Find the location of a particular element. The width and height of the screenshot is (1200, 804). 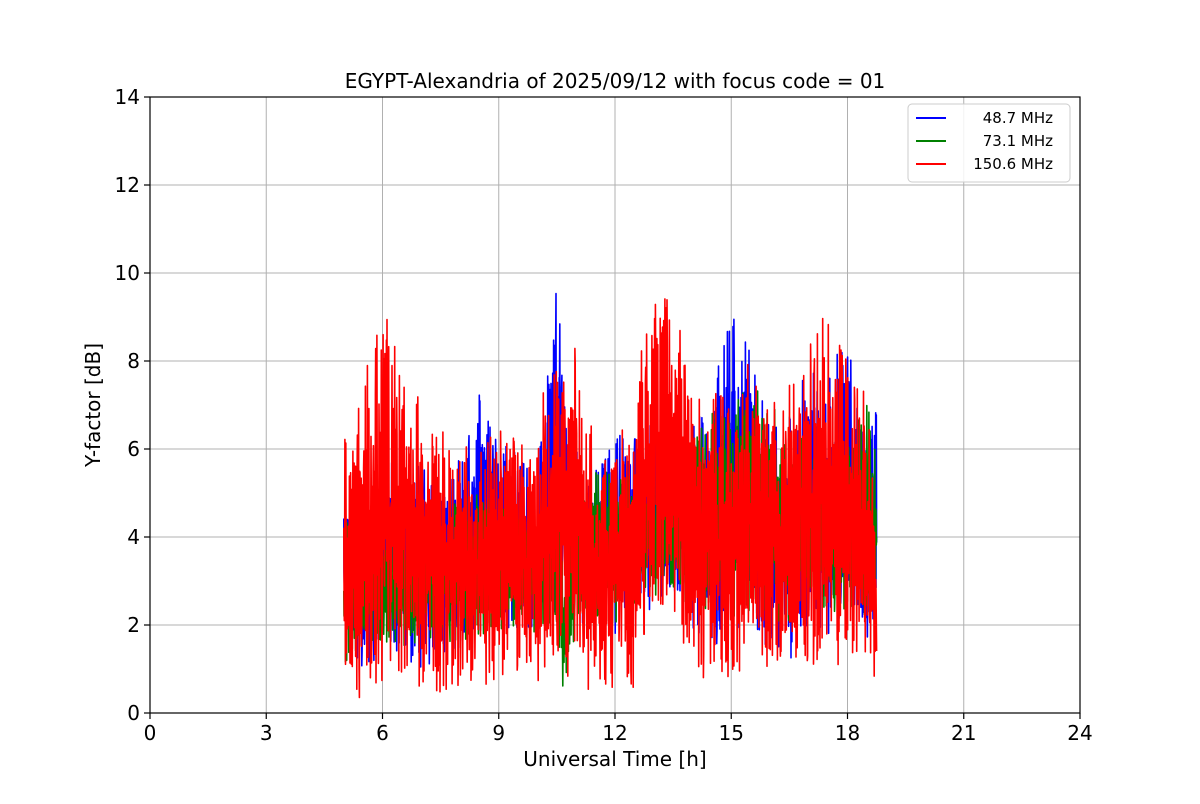

legend-entry-73-1-mhz: 73.1 MHz is located at coordinates (984, 141).